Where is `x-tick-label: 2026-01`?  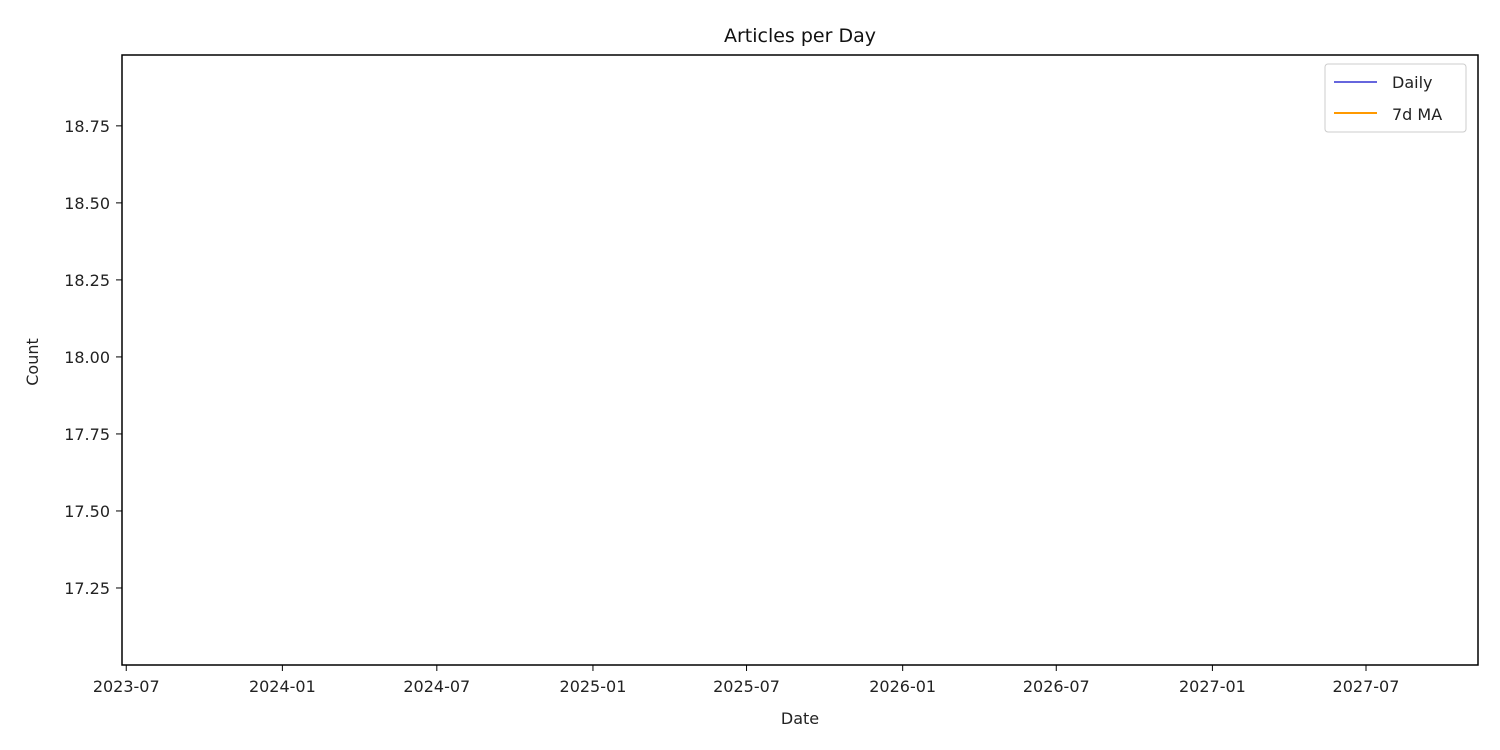 x-tick-label: 2026-01 is located at coordinates (902, 686).